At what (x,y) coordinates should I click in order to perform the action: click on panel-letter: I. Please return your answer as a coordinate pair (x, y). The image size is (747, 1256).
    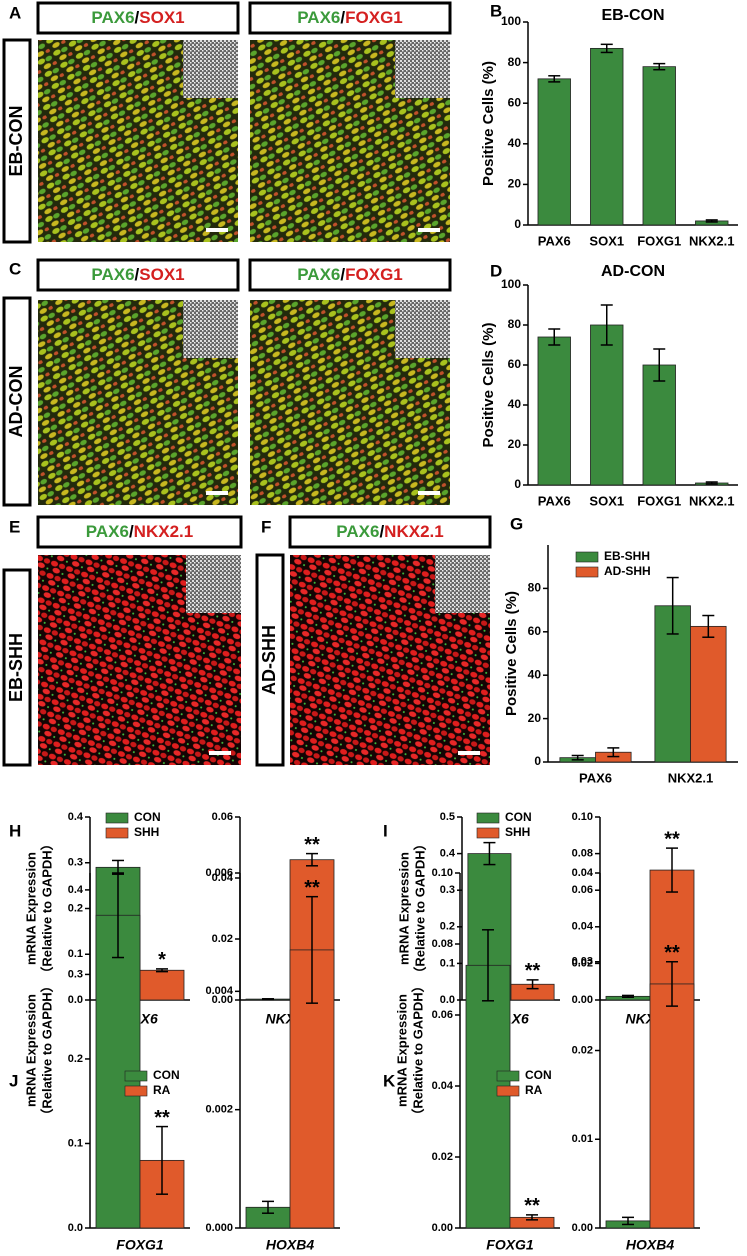
    Looking at the image, I should click on (385, 830).